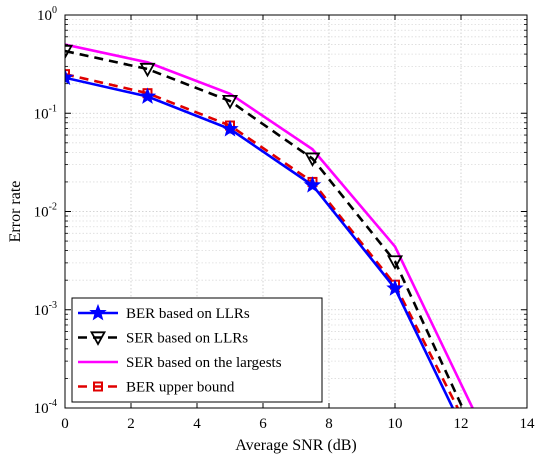  I want to click on legend-item: BER upper bound, so click(156, 388).